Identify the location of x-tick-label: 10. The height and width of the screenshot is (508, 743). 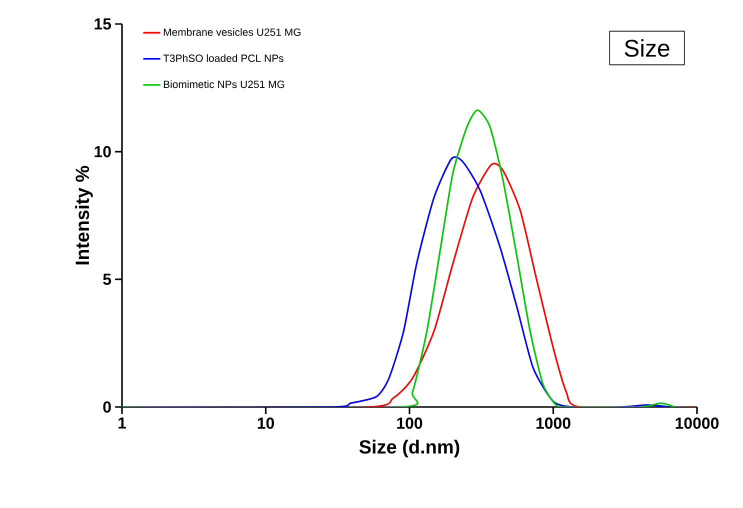
(266, 423).